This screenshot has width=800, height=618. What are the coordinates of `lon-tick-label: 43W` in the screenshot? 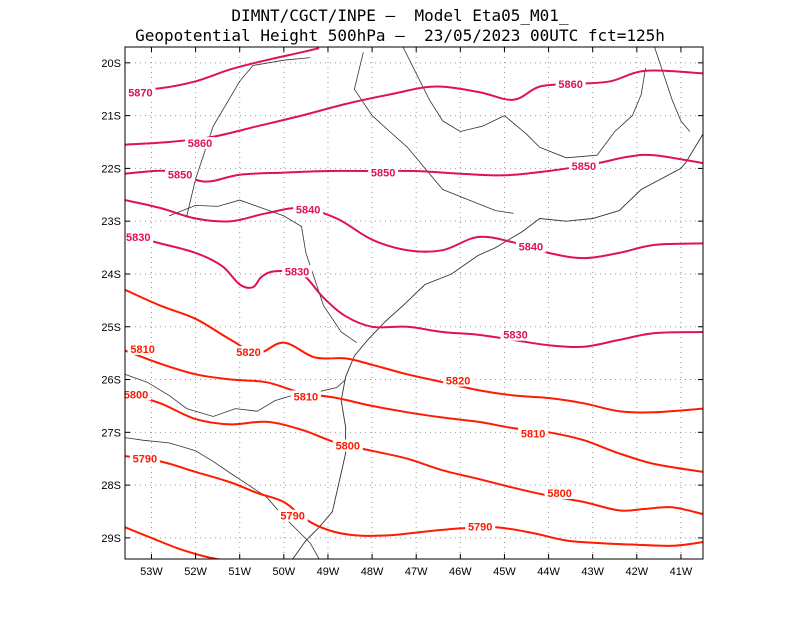 It's located at (592, 572).